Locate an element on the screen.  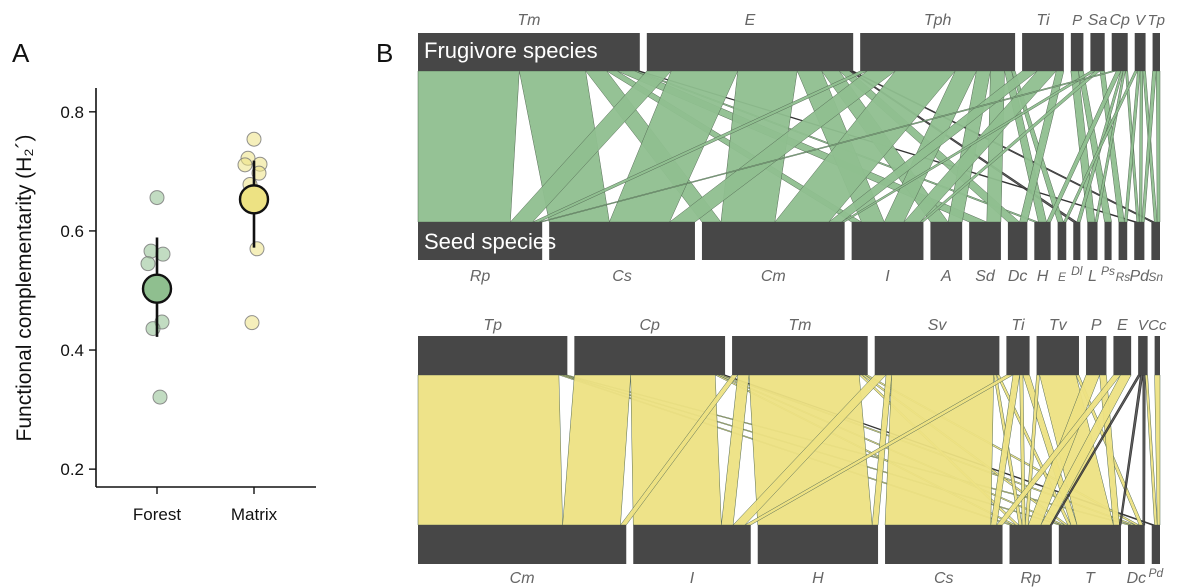
seed-label-i: I is located at coordinates (692, 578).